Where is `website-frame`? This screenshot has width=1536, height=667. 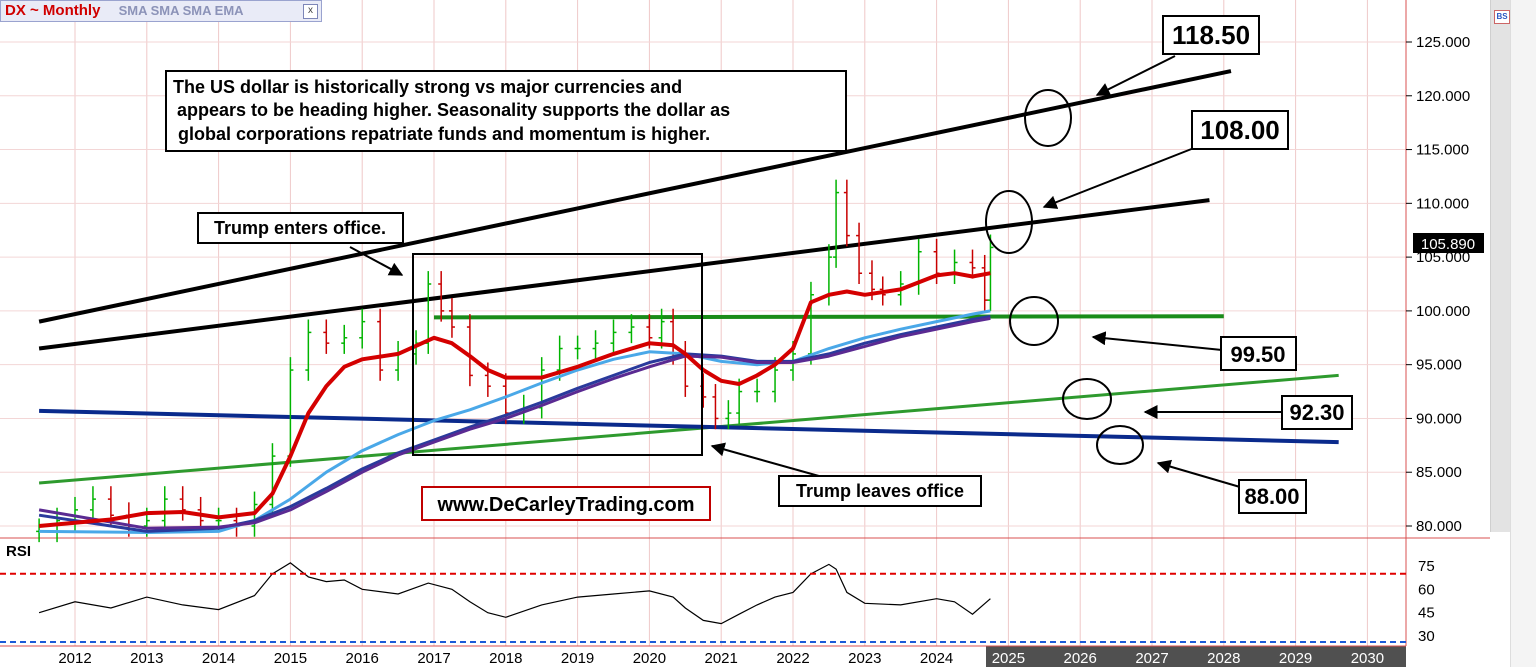 website-frame is located at coordinates (566, 503).